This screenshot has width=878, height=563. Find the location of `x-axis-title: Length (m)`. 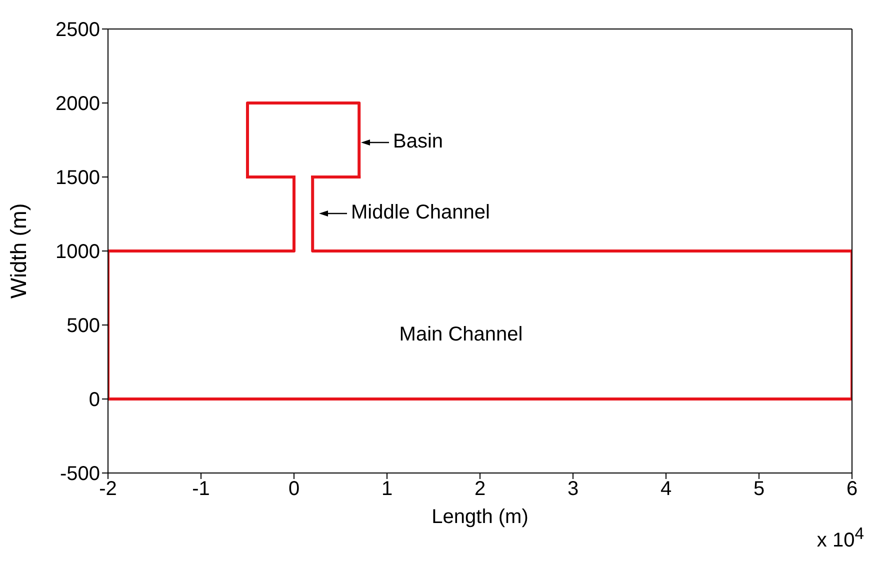

x-axis-title: Length (m) is located at coordinates (480, 517).